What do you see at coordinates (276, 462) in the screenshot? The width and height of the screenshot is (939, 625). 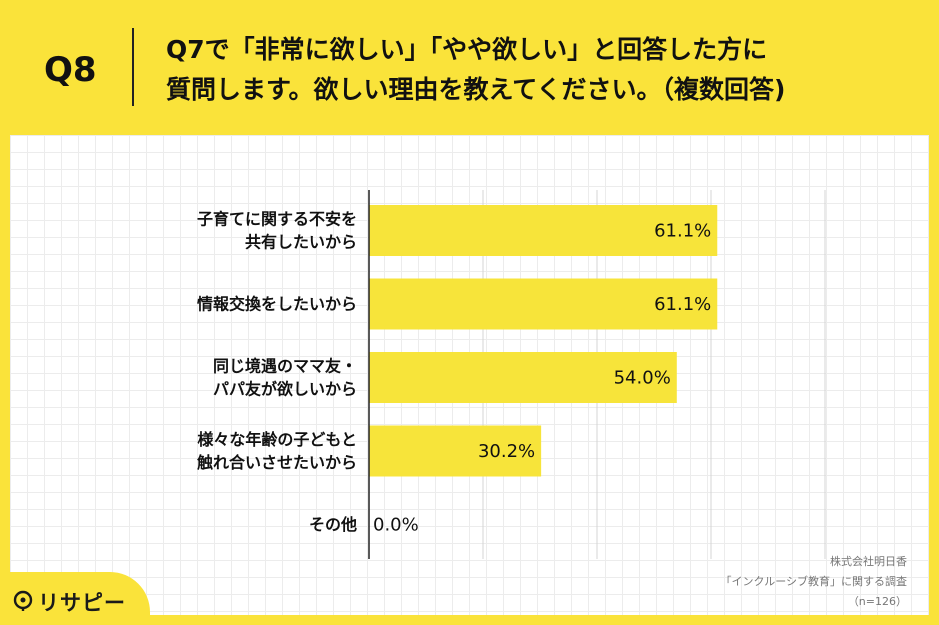 I see `category-label-3-1: 触れ合いさせたいから` at bounding box center [276, 462].